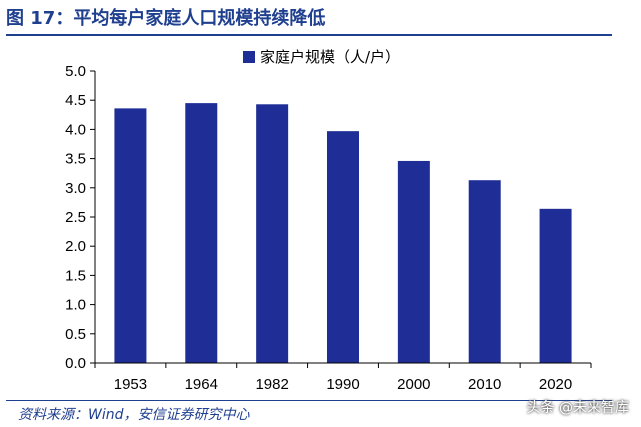  I want to click on title-rule, so click(309, 35).